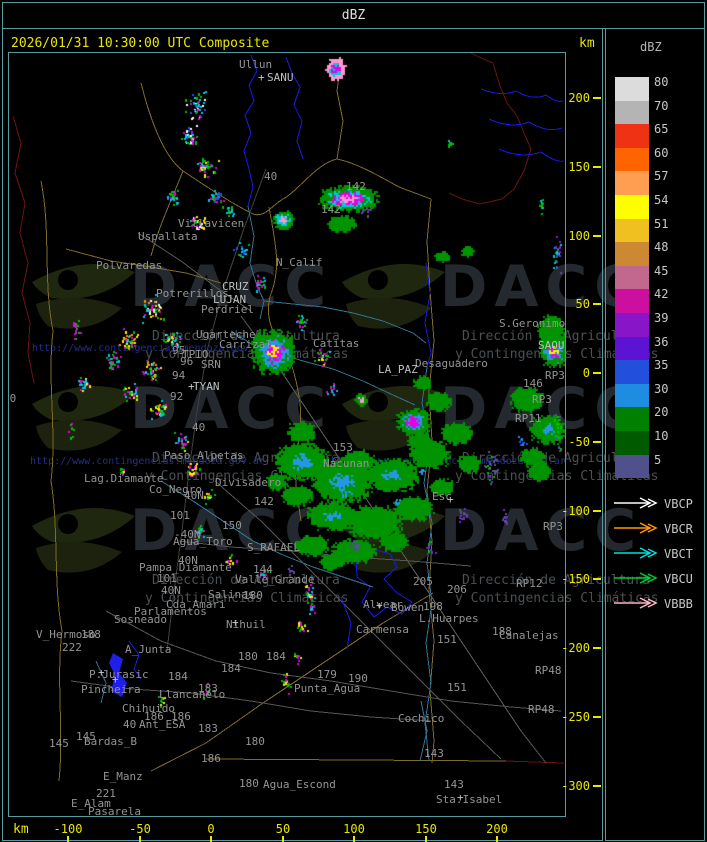 The image size is (707, 842). Describe the element at coordinates (327, 688) in the screenshot. I see `map-label: Punta_Agua` at that location.